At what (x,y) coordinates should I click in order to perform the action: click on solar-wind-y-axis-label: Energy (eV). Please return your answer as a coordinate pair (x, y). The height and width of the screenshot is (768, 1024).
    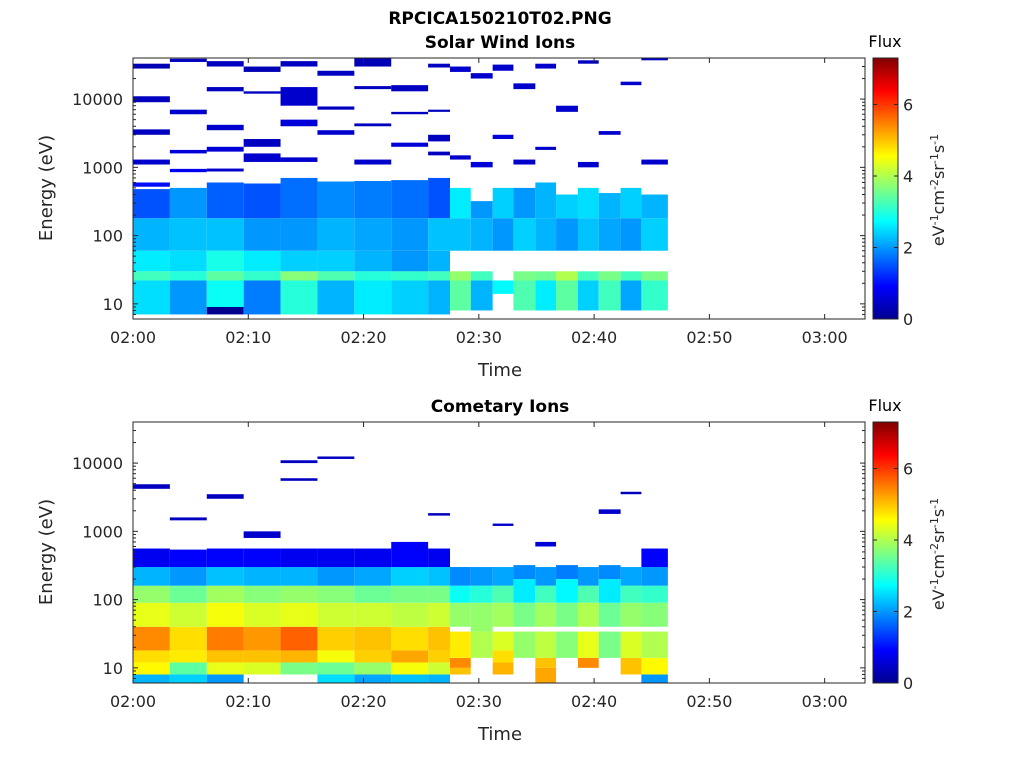
    Looking at the image, I should click on (46, 188).